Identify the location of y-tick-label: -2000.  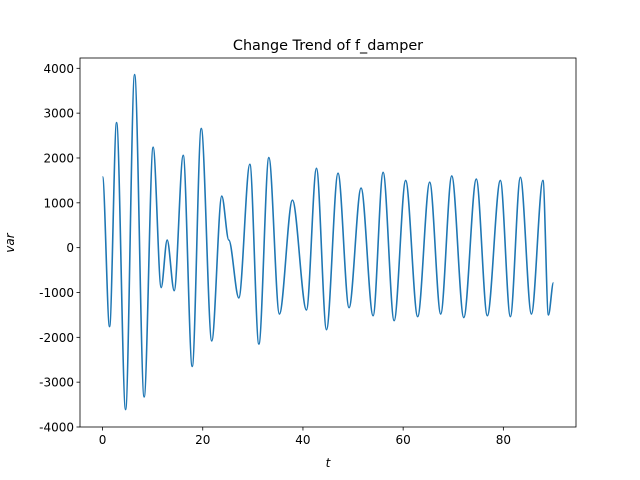
(56, 338).